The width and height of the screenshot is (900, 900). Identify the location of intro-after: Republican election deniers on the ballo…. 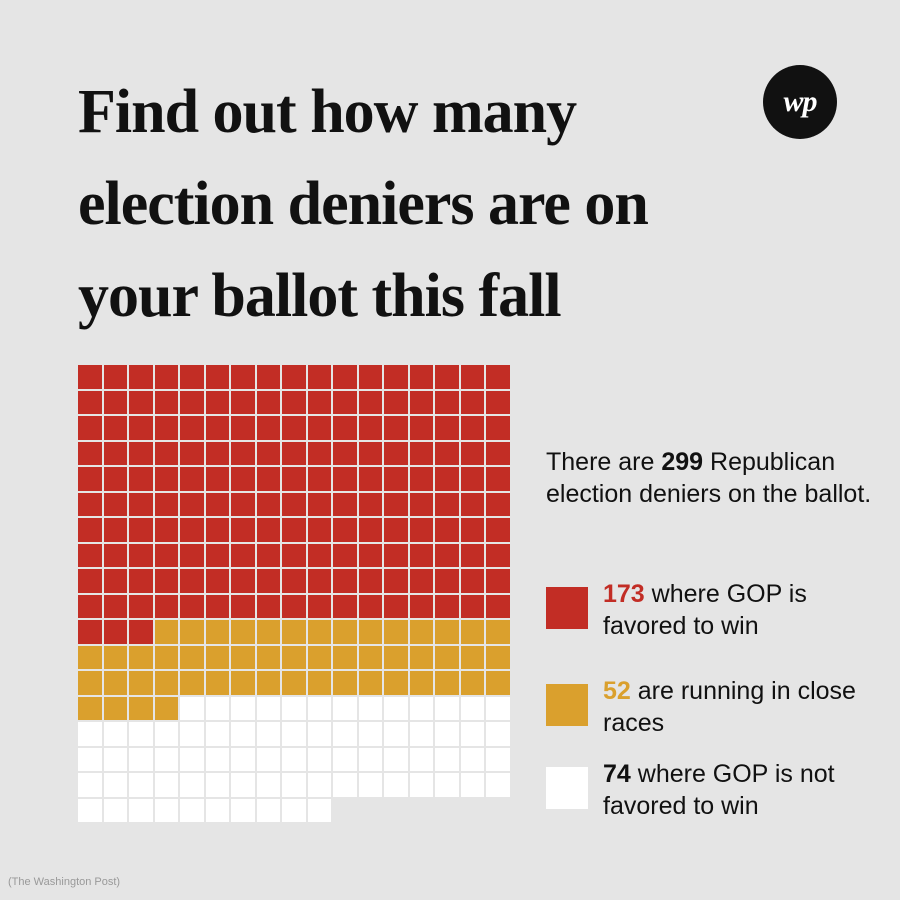
(709, 478).